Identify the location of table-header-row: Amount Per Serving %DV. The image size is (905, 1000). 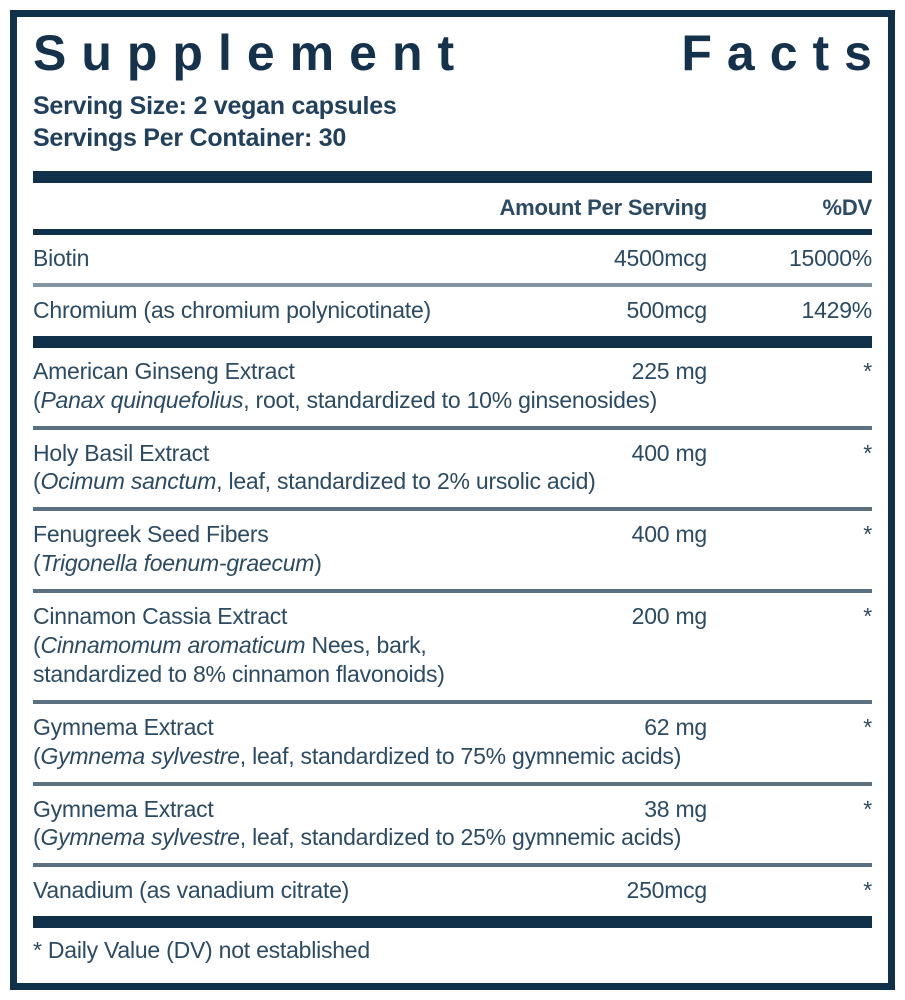
(452, 206).